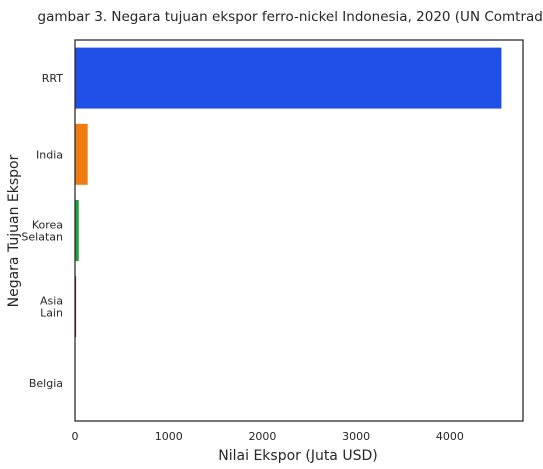  Describe the element at coordinates (81, 154) in the screenshot. I see `bar-india` at that location.